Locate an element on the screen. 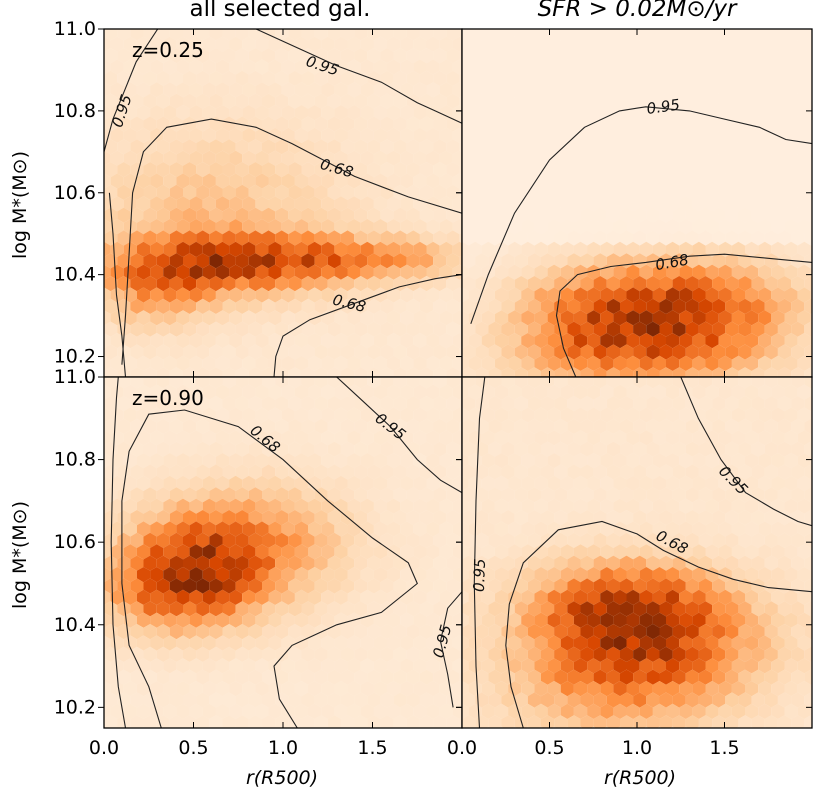 The height and width of the screenshot is (794, 813). x-tick-label: 0.5 is located at coordinates (549, 748).